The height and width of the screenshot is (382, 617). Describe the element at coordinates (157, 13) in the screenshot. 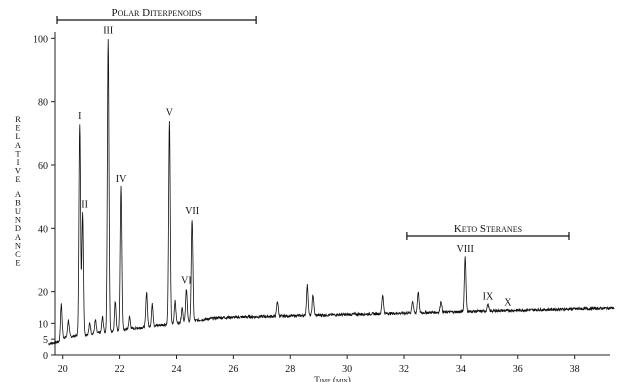

I see `polar-diterpenoids-label: Polar Diterpenoids` at that location.